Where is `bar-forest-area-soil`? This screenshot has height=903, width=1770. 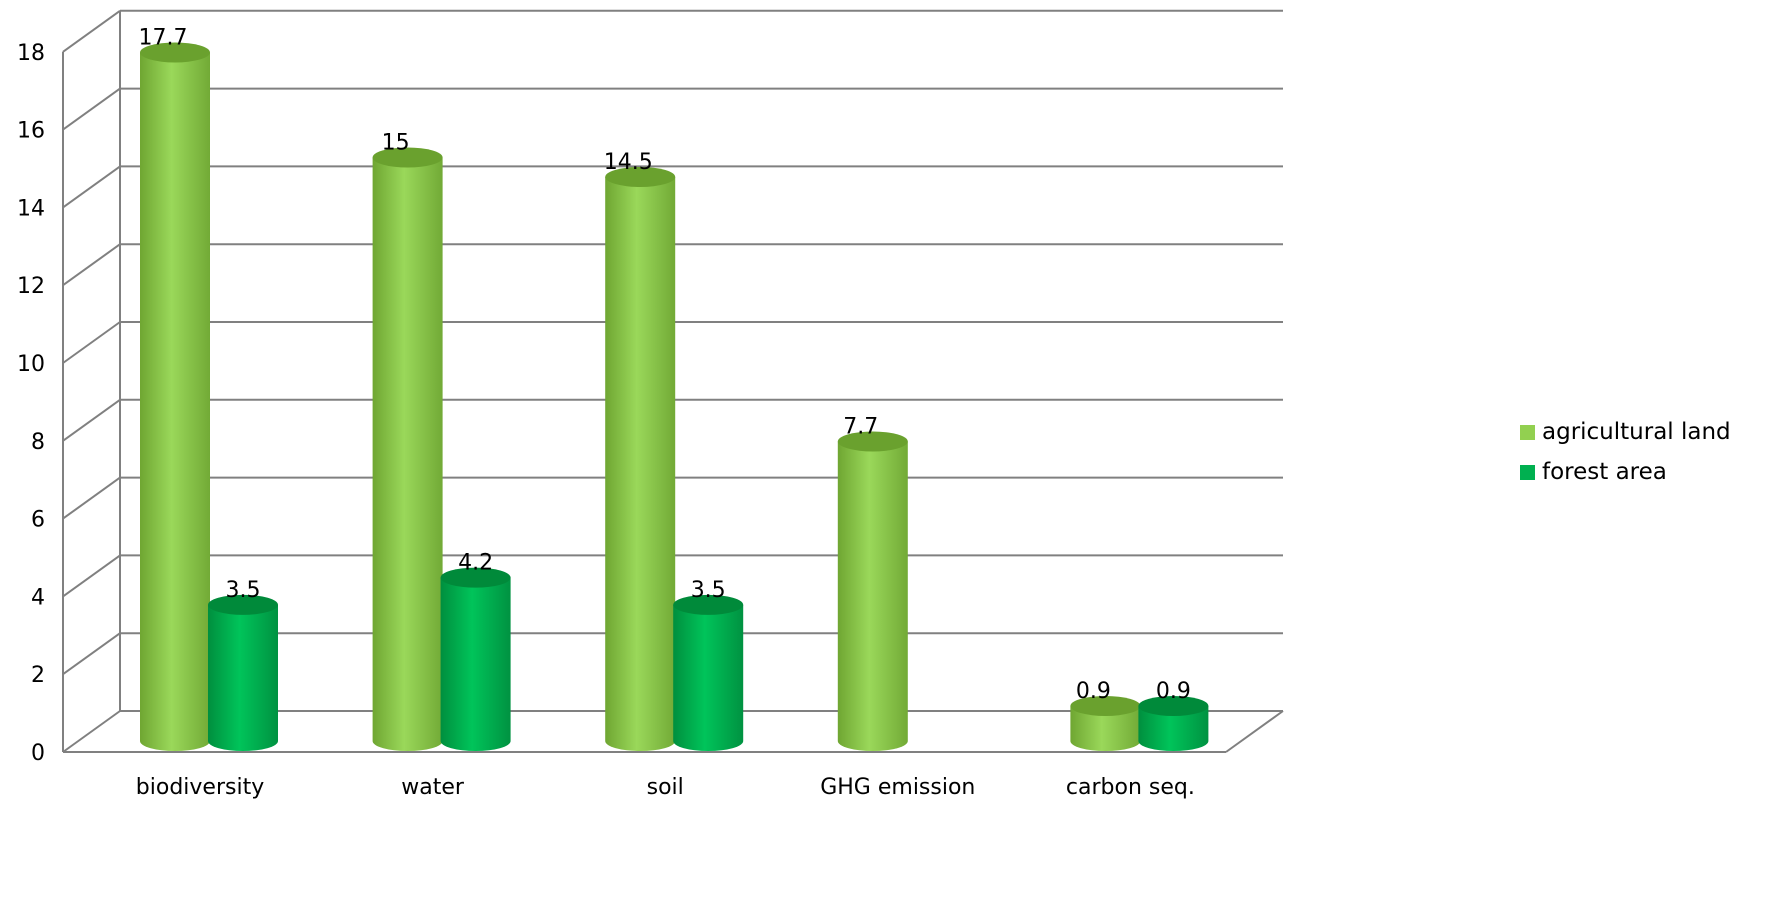 bar-forest-area-soil is located at coordinates (708, 672).